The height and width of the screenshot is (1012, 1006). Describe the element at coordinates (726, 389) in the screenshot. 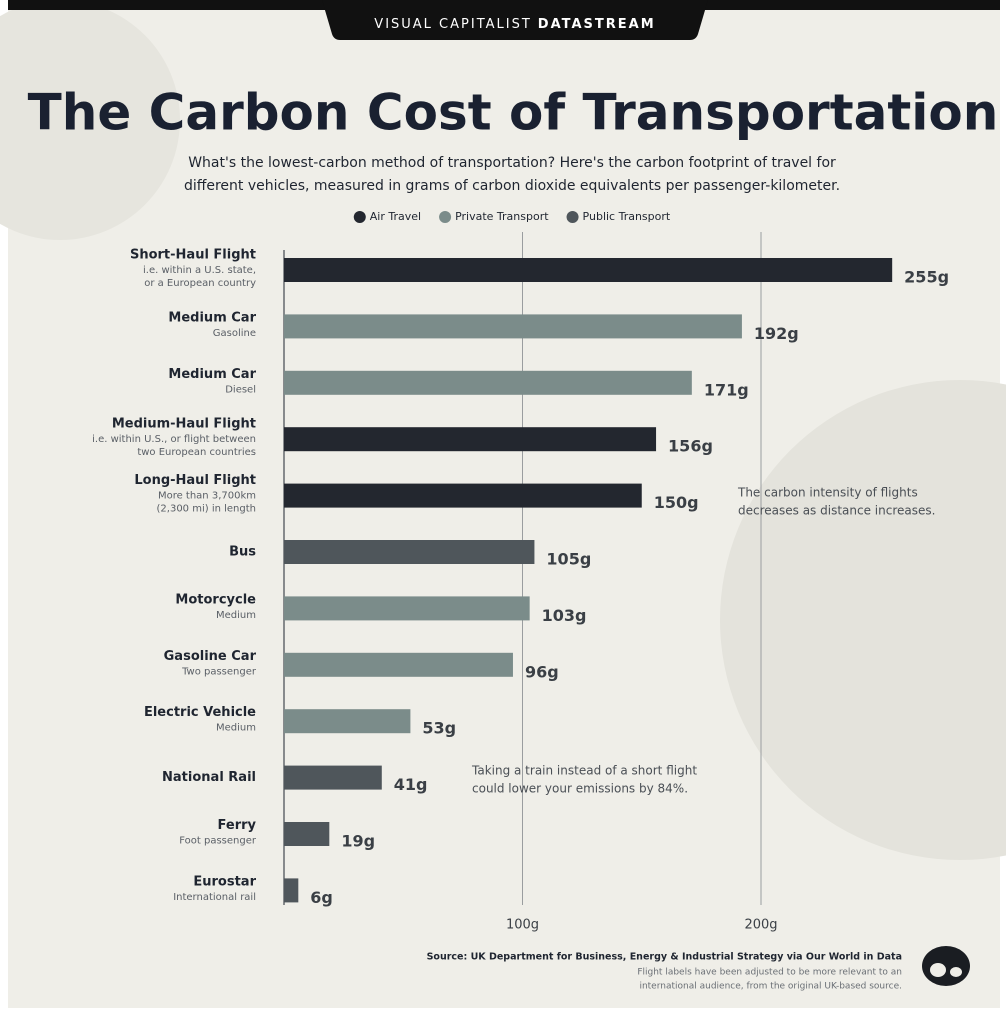

I see `value-label: 171g` at that location.